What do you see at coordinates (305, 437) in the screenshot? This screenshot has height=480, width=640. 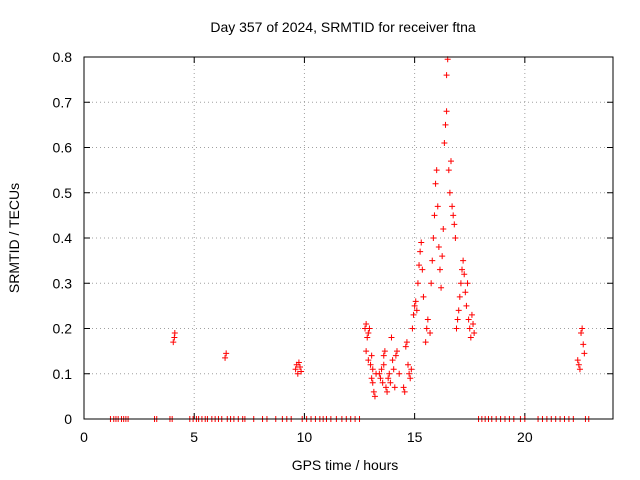 I see `x-tick-label: 10` at bounding box center [305, 437].